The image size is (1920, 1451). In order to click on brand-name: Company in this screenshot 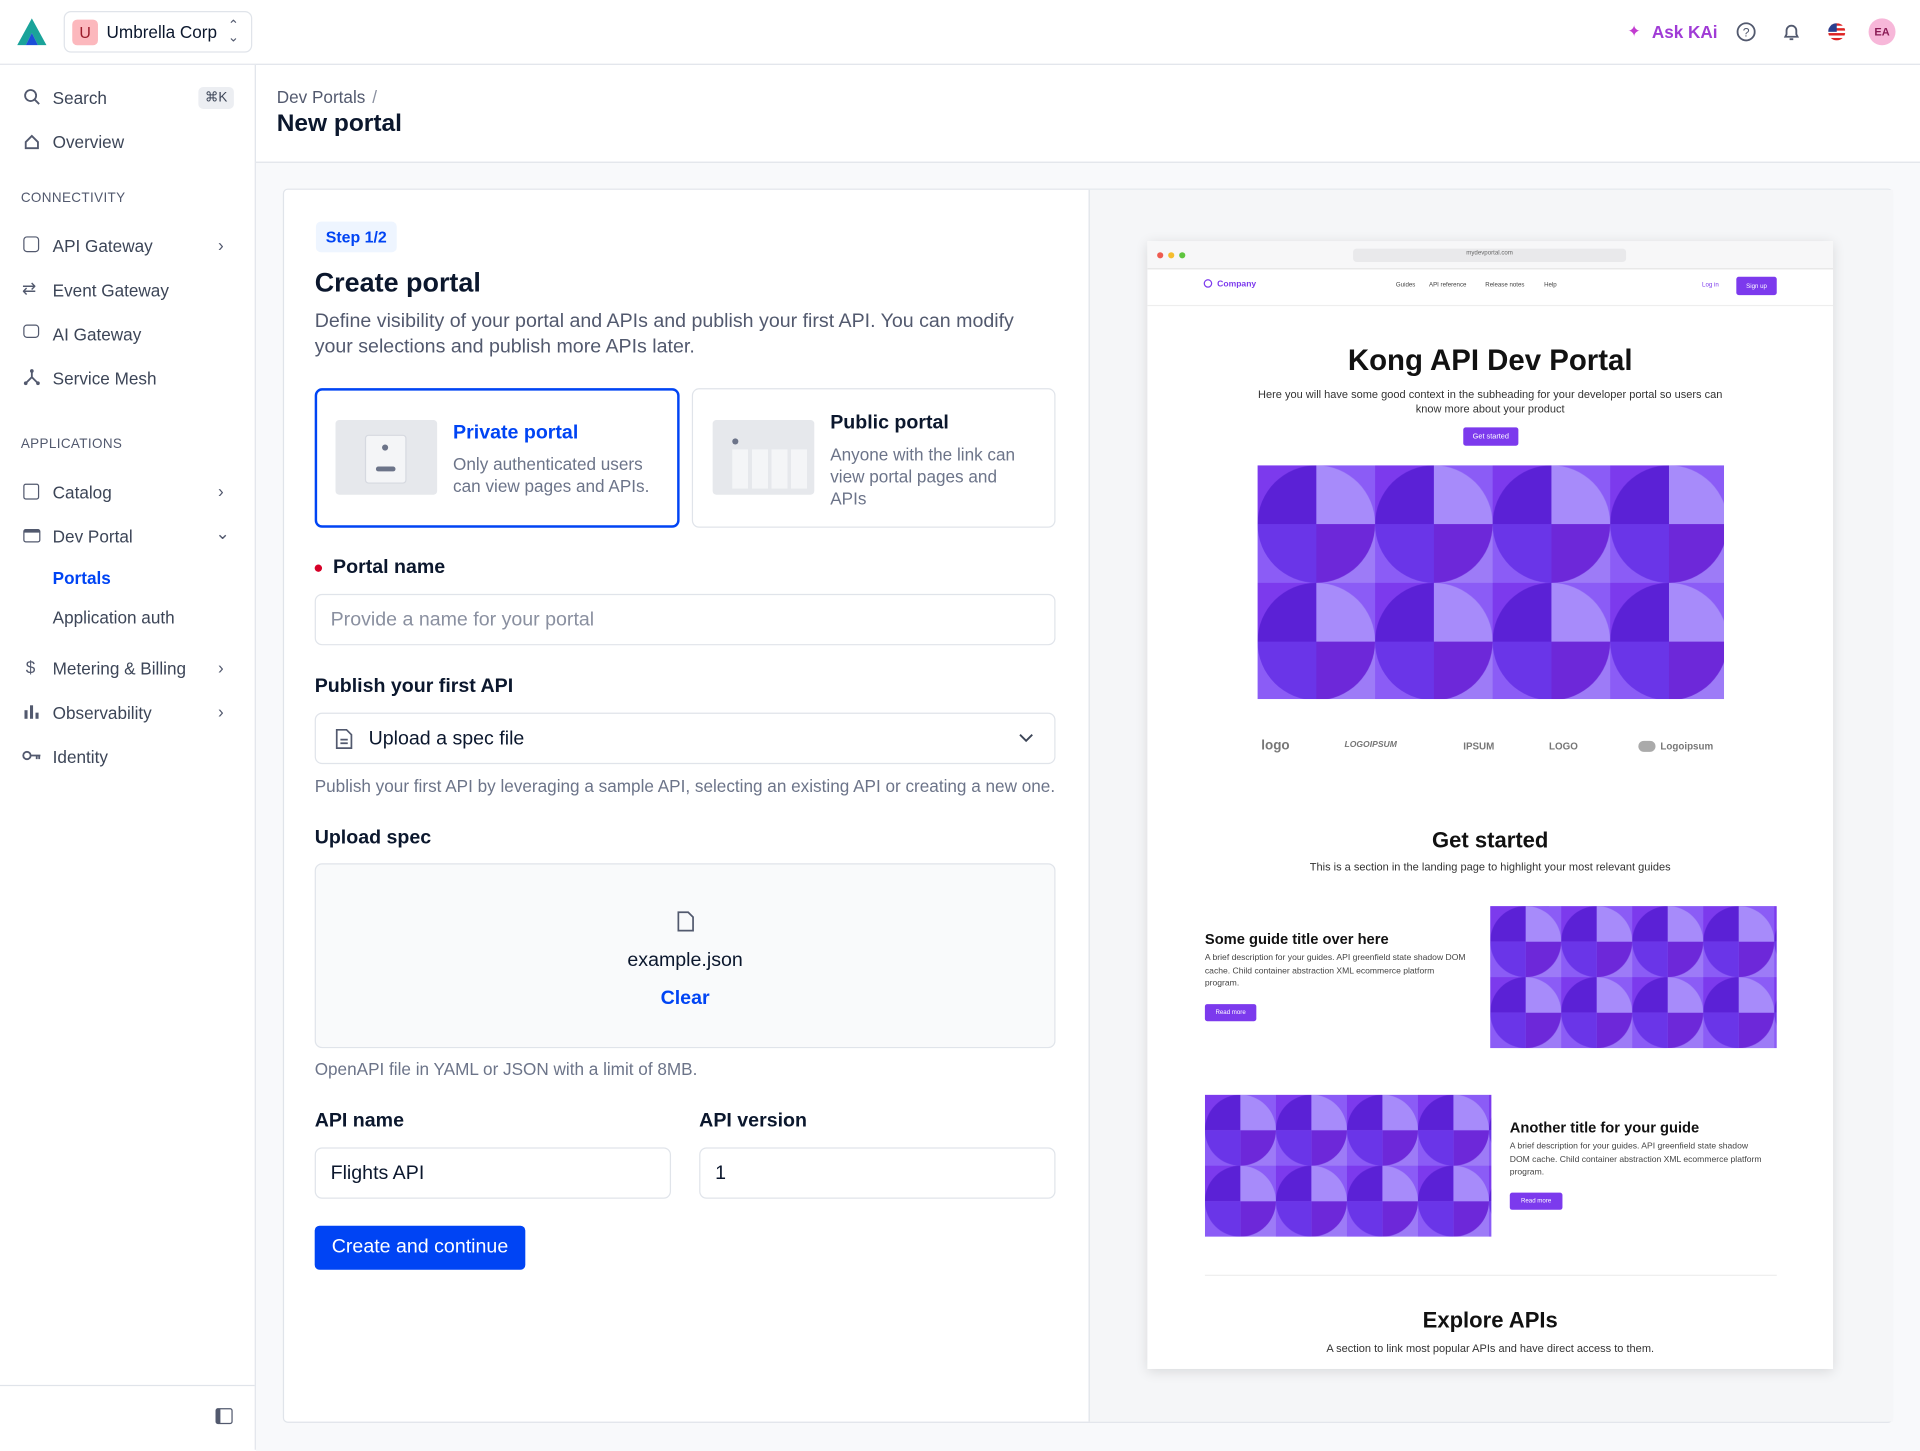, I will do `click(1237, 284)`.